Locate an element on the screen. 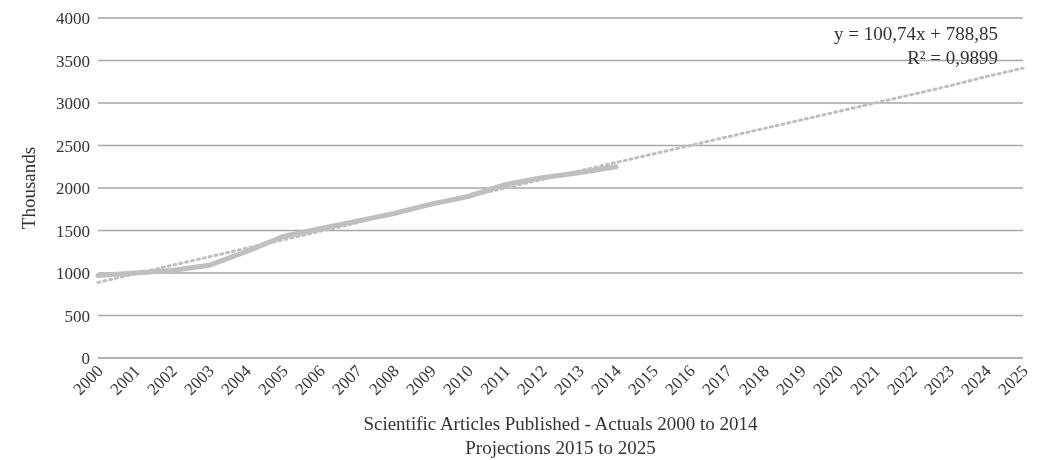 The width and height of the screenshot is (1038, 460). y-tick-label: 1500 is located at coordinates (73, 231).